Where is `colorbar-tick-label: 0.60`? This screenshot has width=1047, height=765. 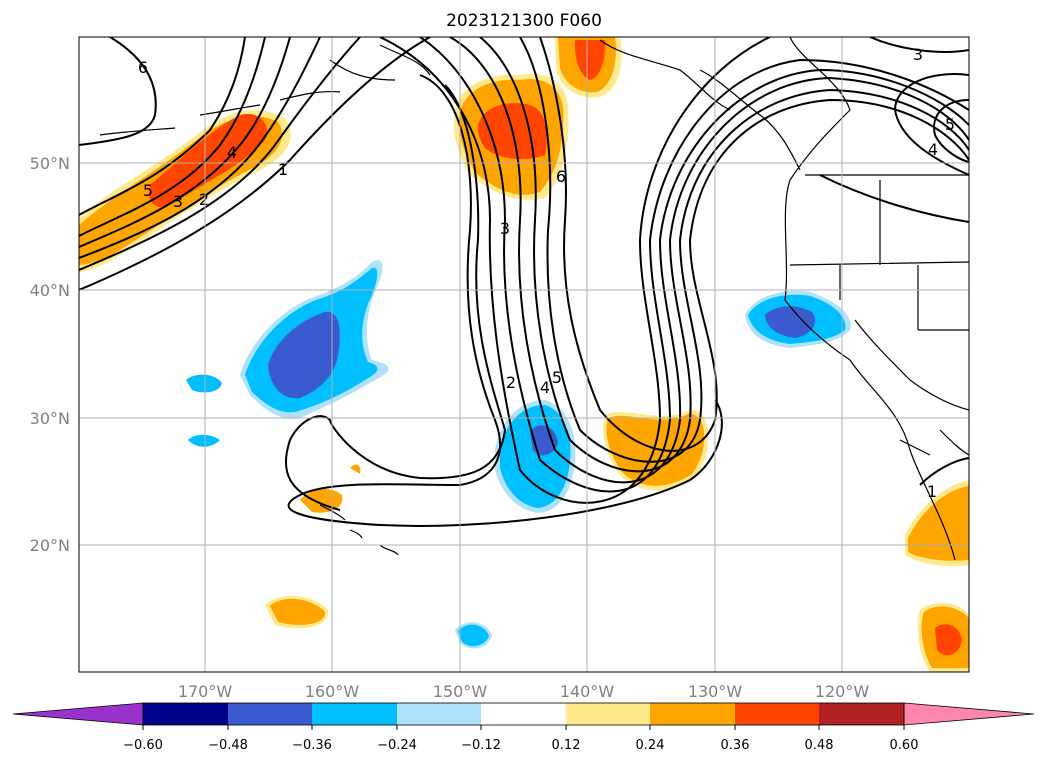 colorbar-tick-label: 0.60 is located at coordinates (904, 745).